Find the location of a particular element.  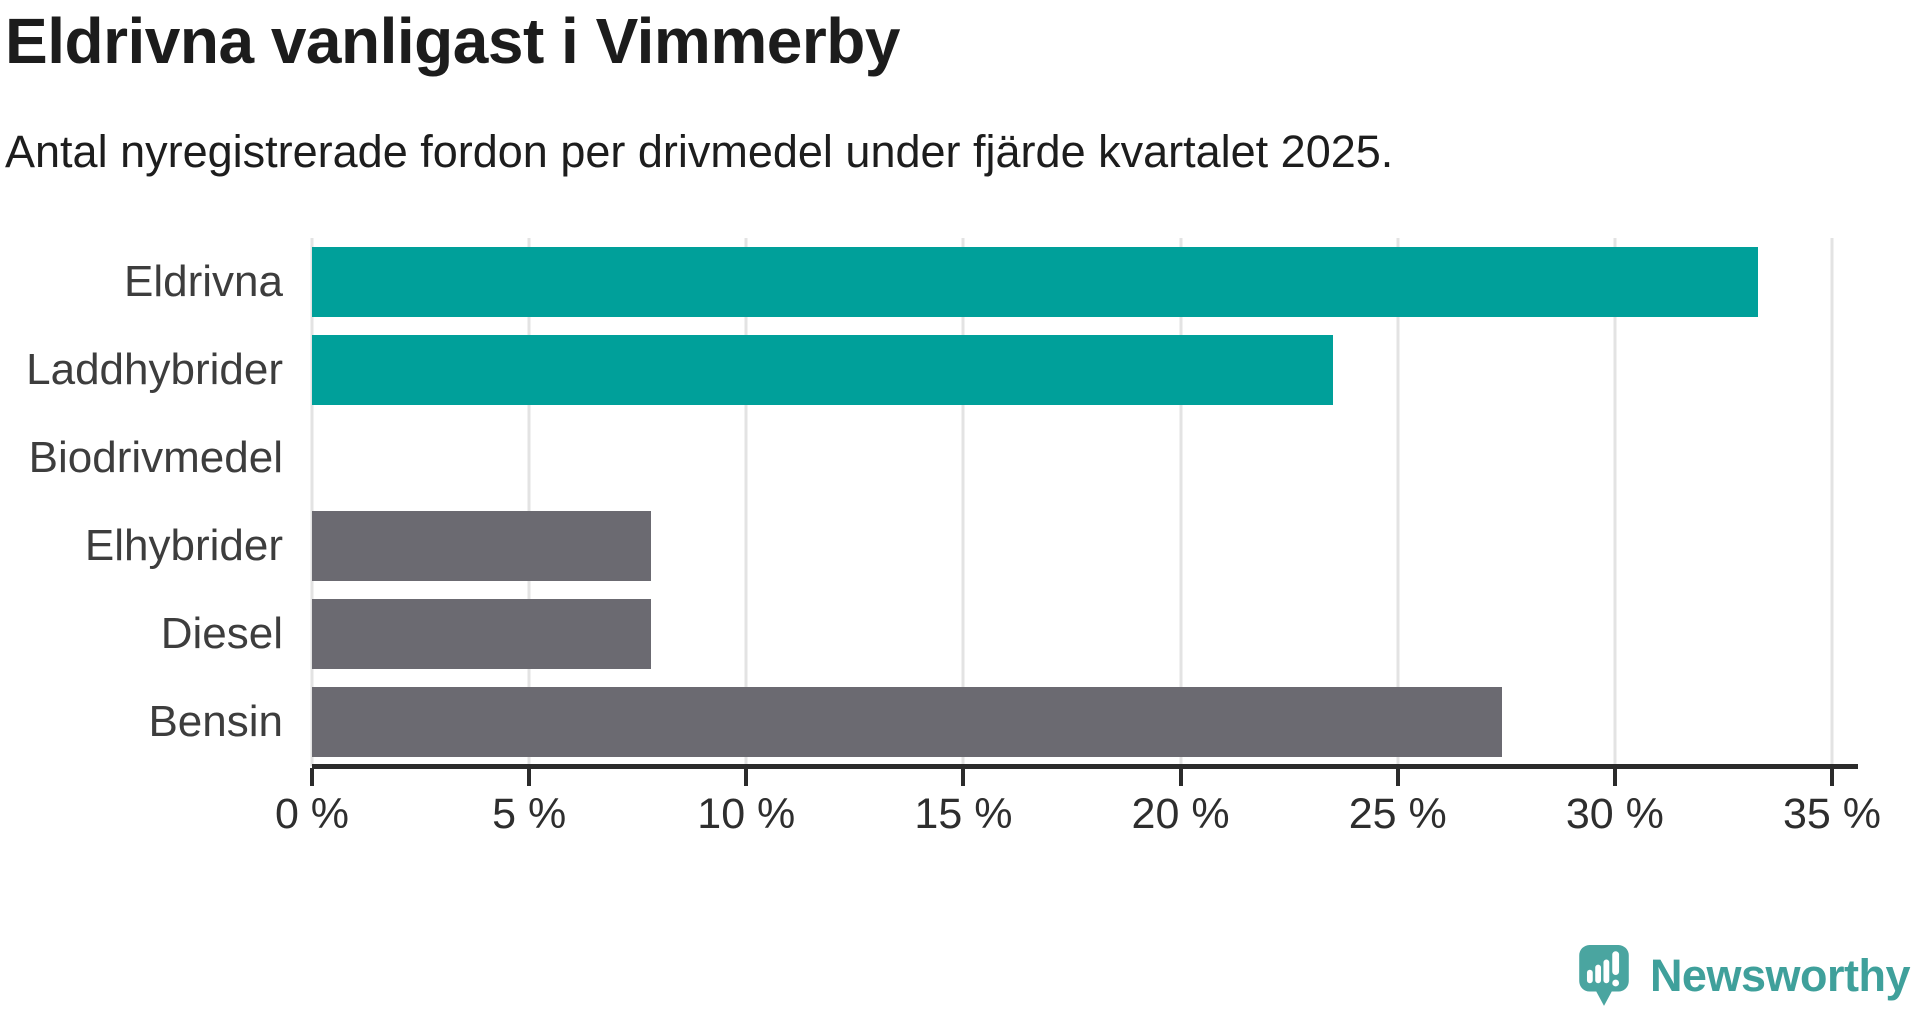

x-axis-tick-label: 10 % is located at coordinates (746, 814).